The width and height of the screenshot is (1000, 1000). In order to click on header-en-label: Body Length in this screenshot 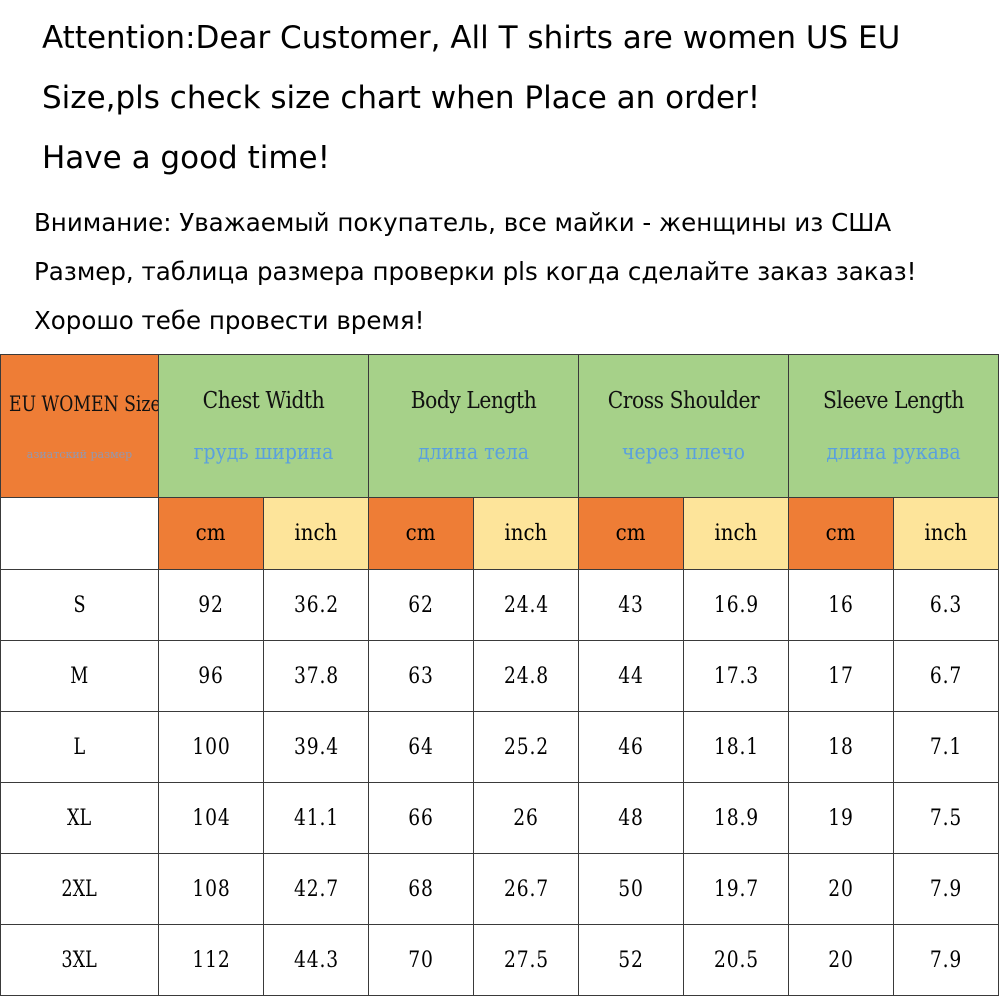, I will do `click(473, 401)`.